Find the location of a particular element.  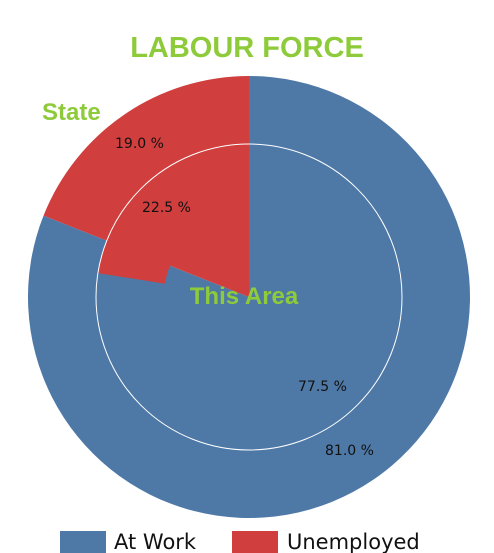

legend: At Work Unemployed is located at coordinates (240, 541).